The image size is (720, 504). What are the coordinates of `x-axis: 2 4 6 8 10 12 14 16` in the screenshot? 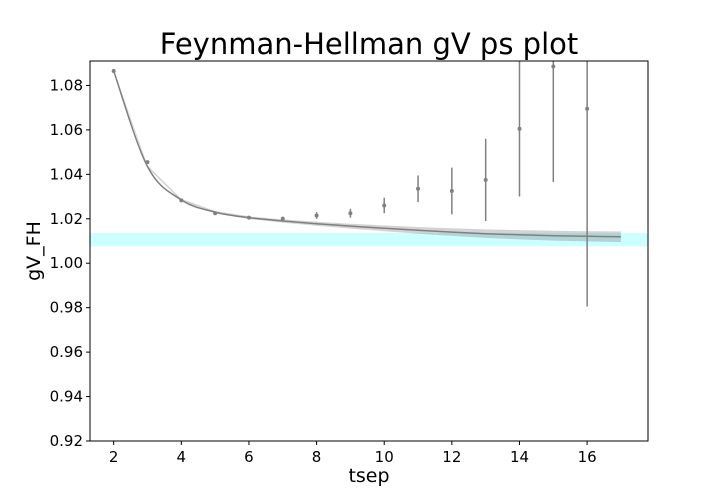 It's located at (353, 453).